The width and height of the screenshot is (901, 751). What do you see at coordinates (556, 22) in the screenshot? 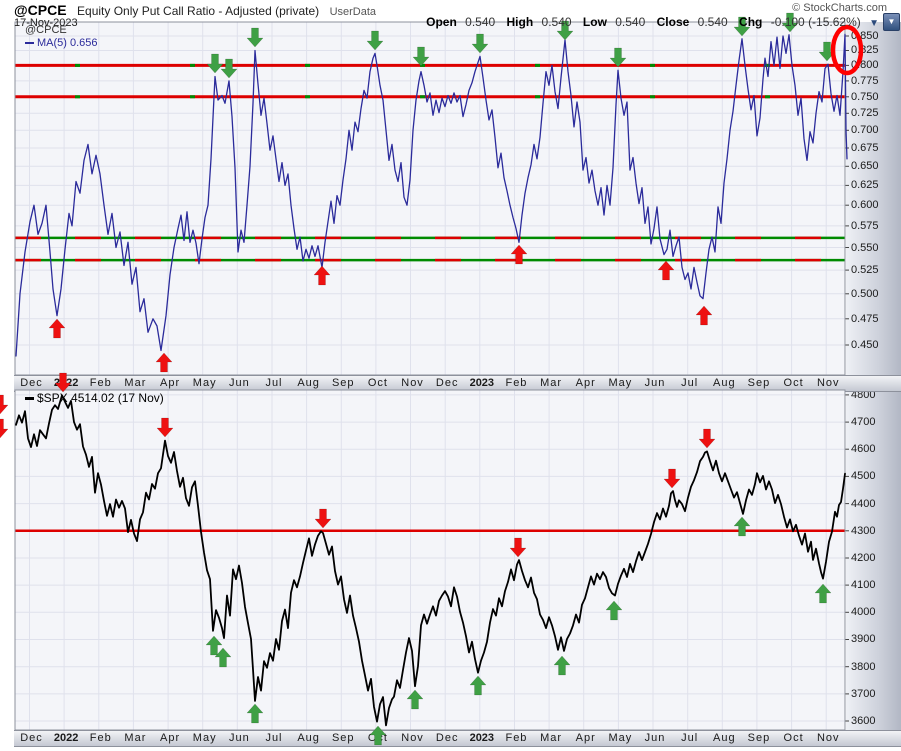
I see `high-value: 0.540` at bounding box center [556, 22].